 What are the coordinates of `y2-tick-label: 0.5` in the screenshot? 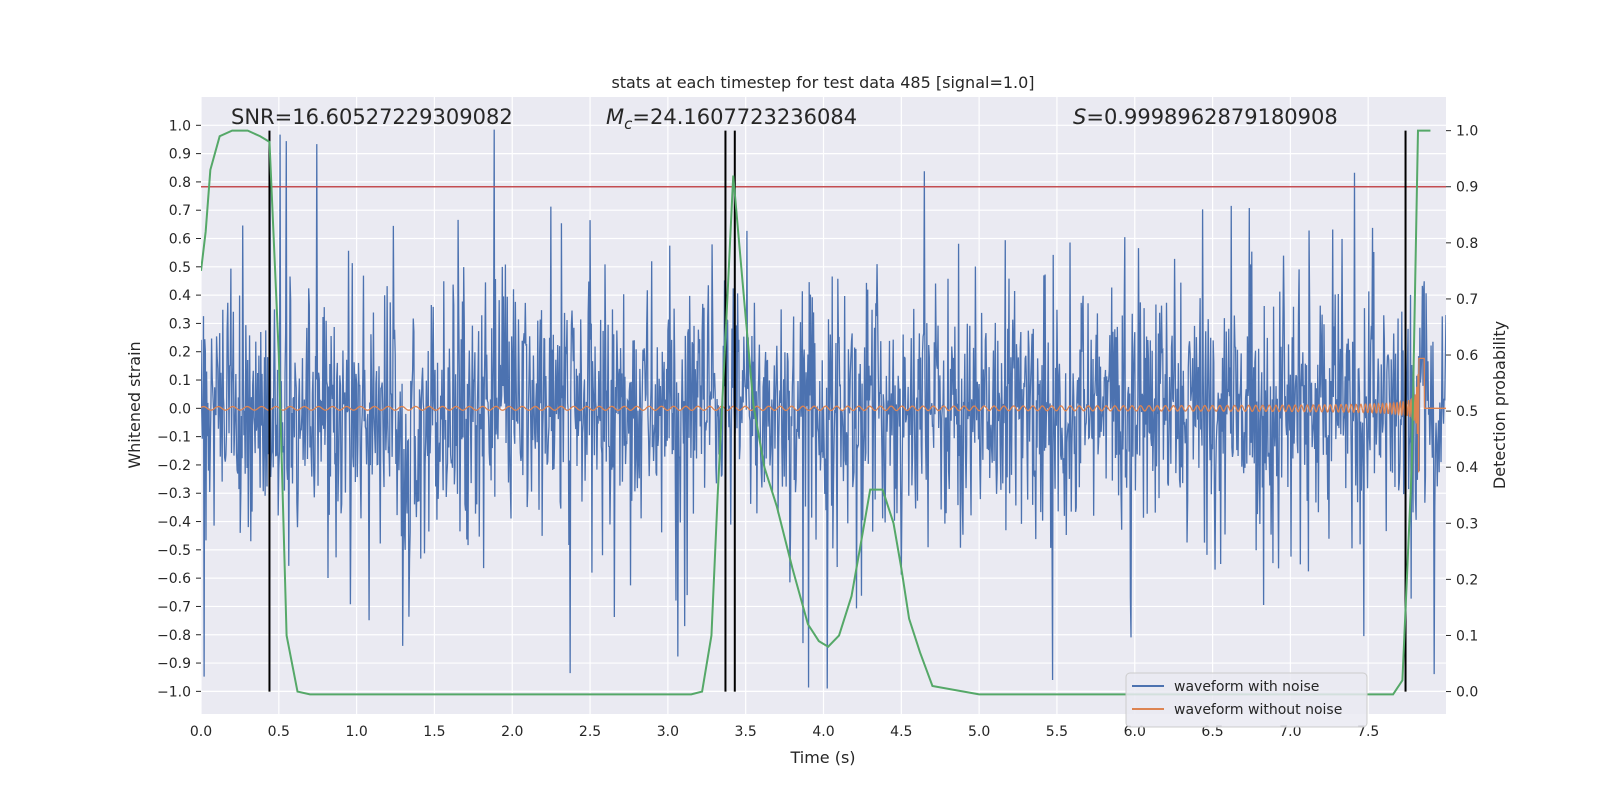 It's located at (1467, 412).